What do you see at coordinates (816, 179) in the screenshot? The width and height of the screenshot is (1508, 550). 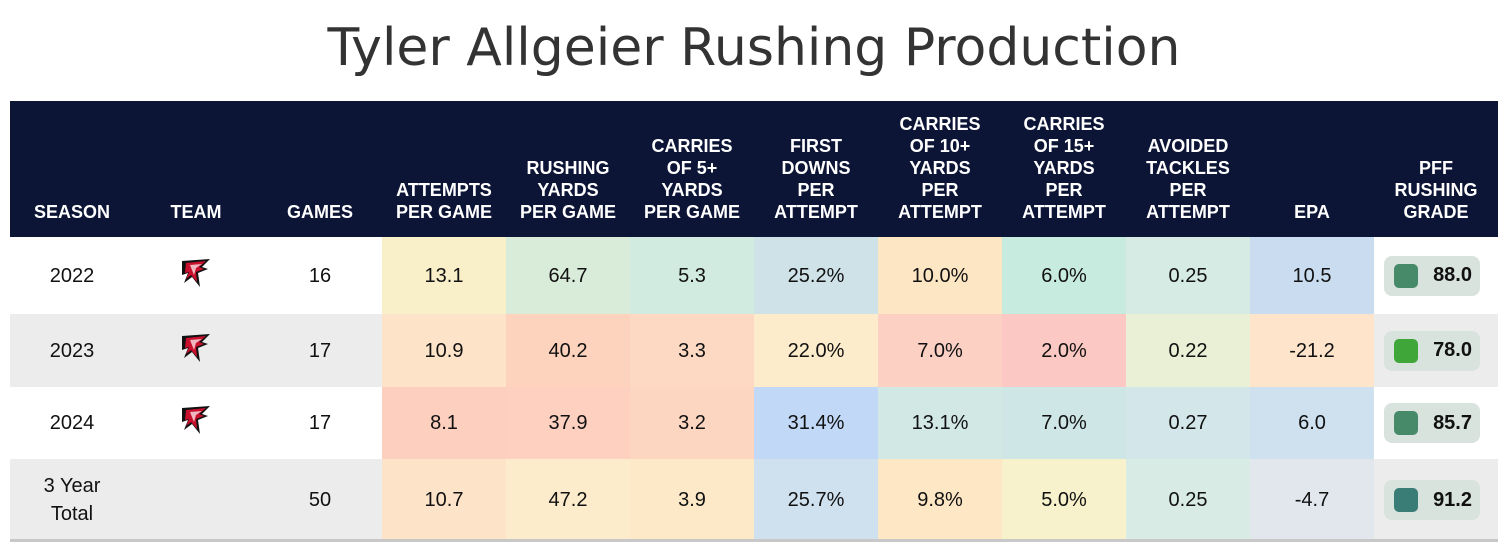 I see `header-label: FIRST DOWNS PER ATTEMPT` at bounding box center [816, 179].